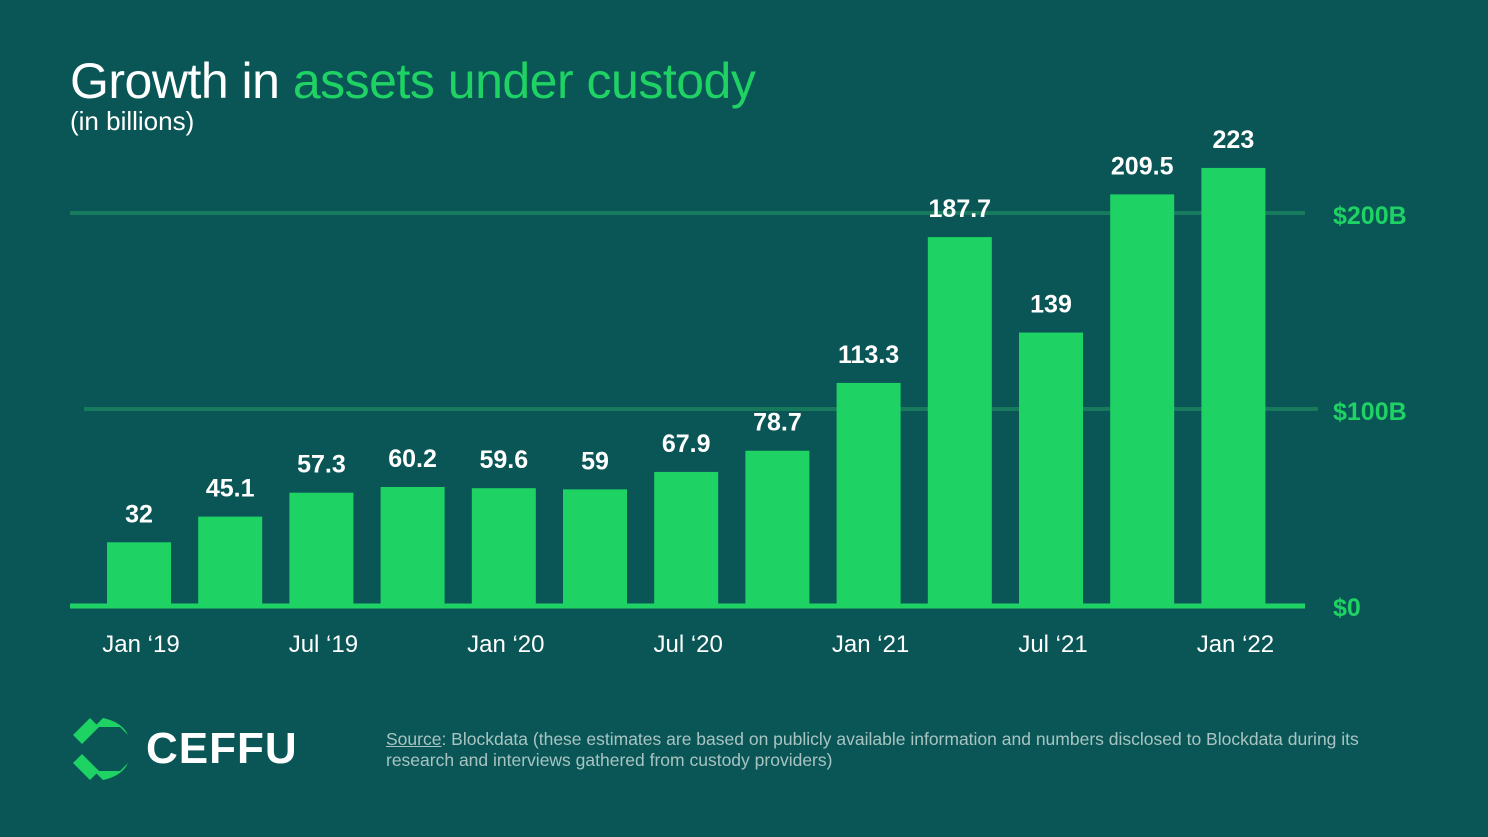  Describe the element at coordinates (1370, 412) in the screenshot. I see `y-tick-label: $100B` at that location.